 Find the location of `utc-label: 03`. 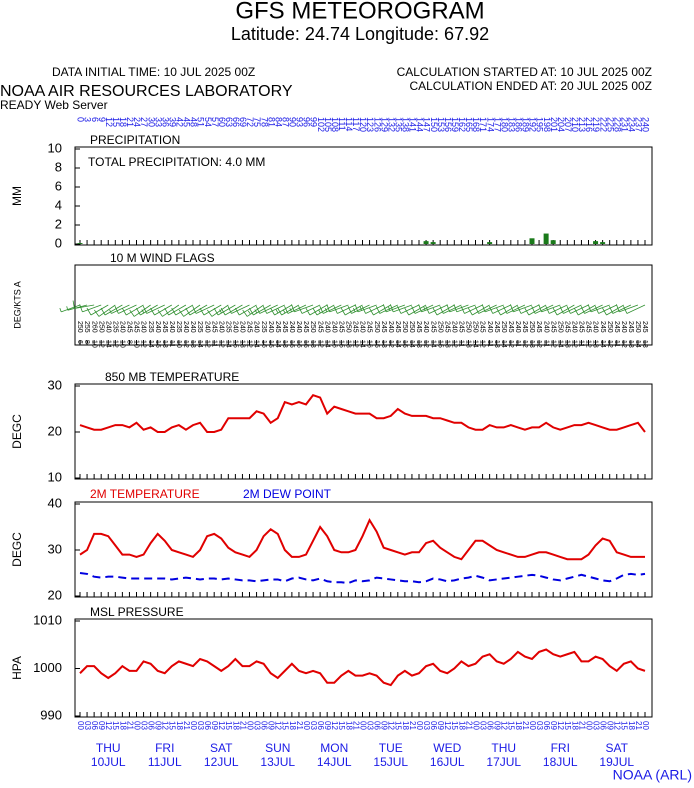

utc-label: 03 is located at coordinates (595, 725).